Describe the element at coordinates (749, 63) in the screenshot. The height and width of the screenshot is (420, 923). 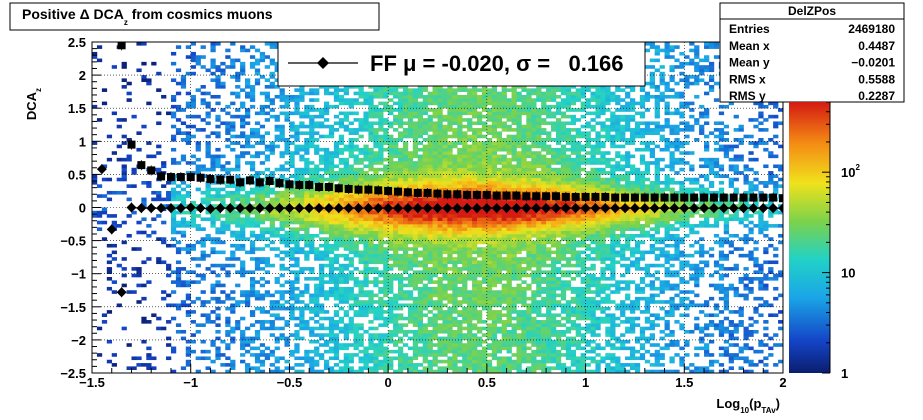
I see `stats-row-label: Mean y` at that location.